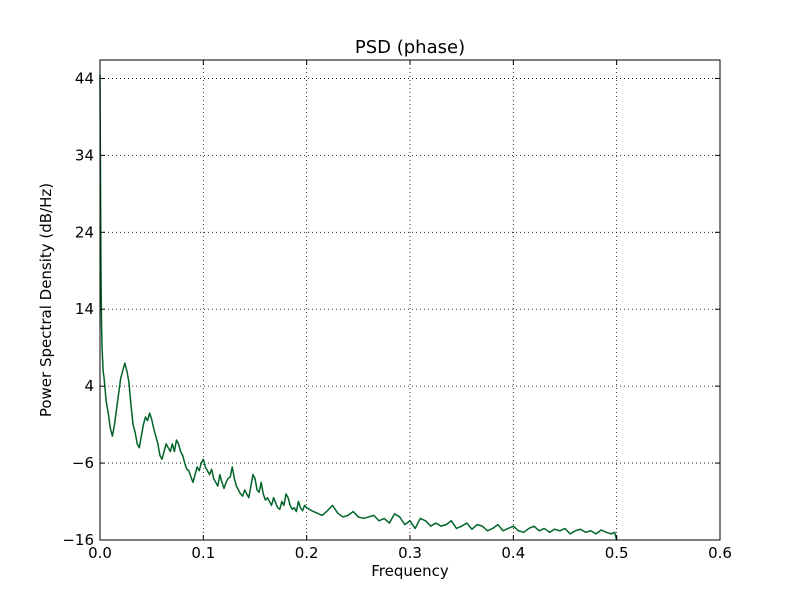  I want to click on x-axis-label: Frequency, so click(410, 571).